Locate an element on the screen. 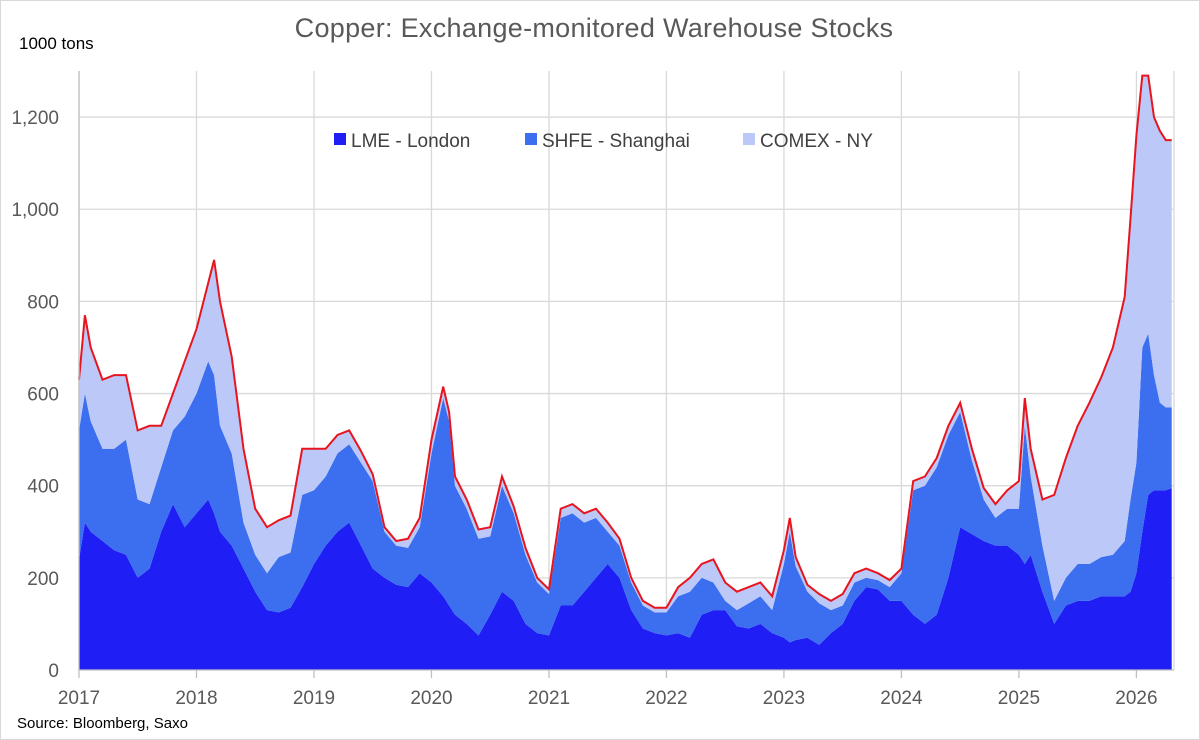 Image resolution: width=1200 pixels, height=740 pixels. legend-item: LME - London is located at coordinates (402, 141).